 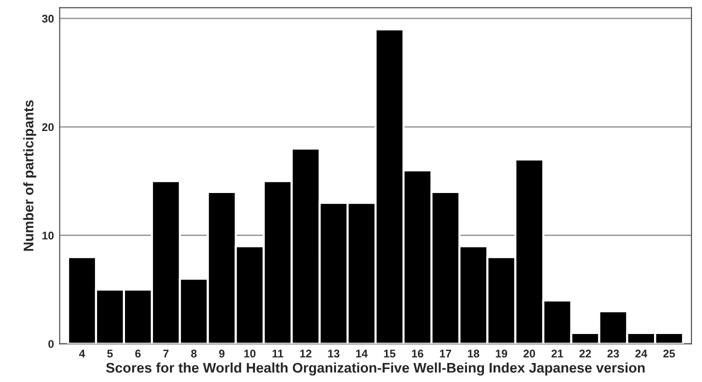 I want to click on x-tick-label: 25, so click(x=669, y=354).